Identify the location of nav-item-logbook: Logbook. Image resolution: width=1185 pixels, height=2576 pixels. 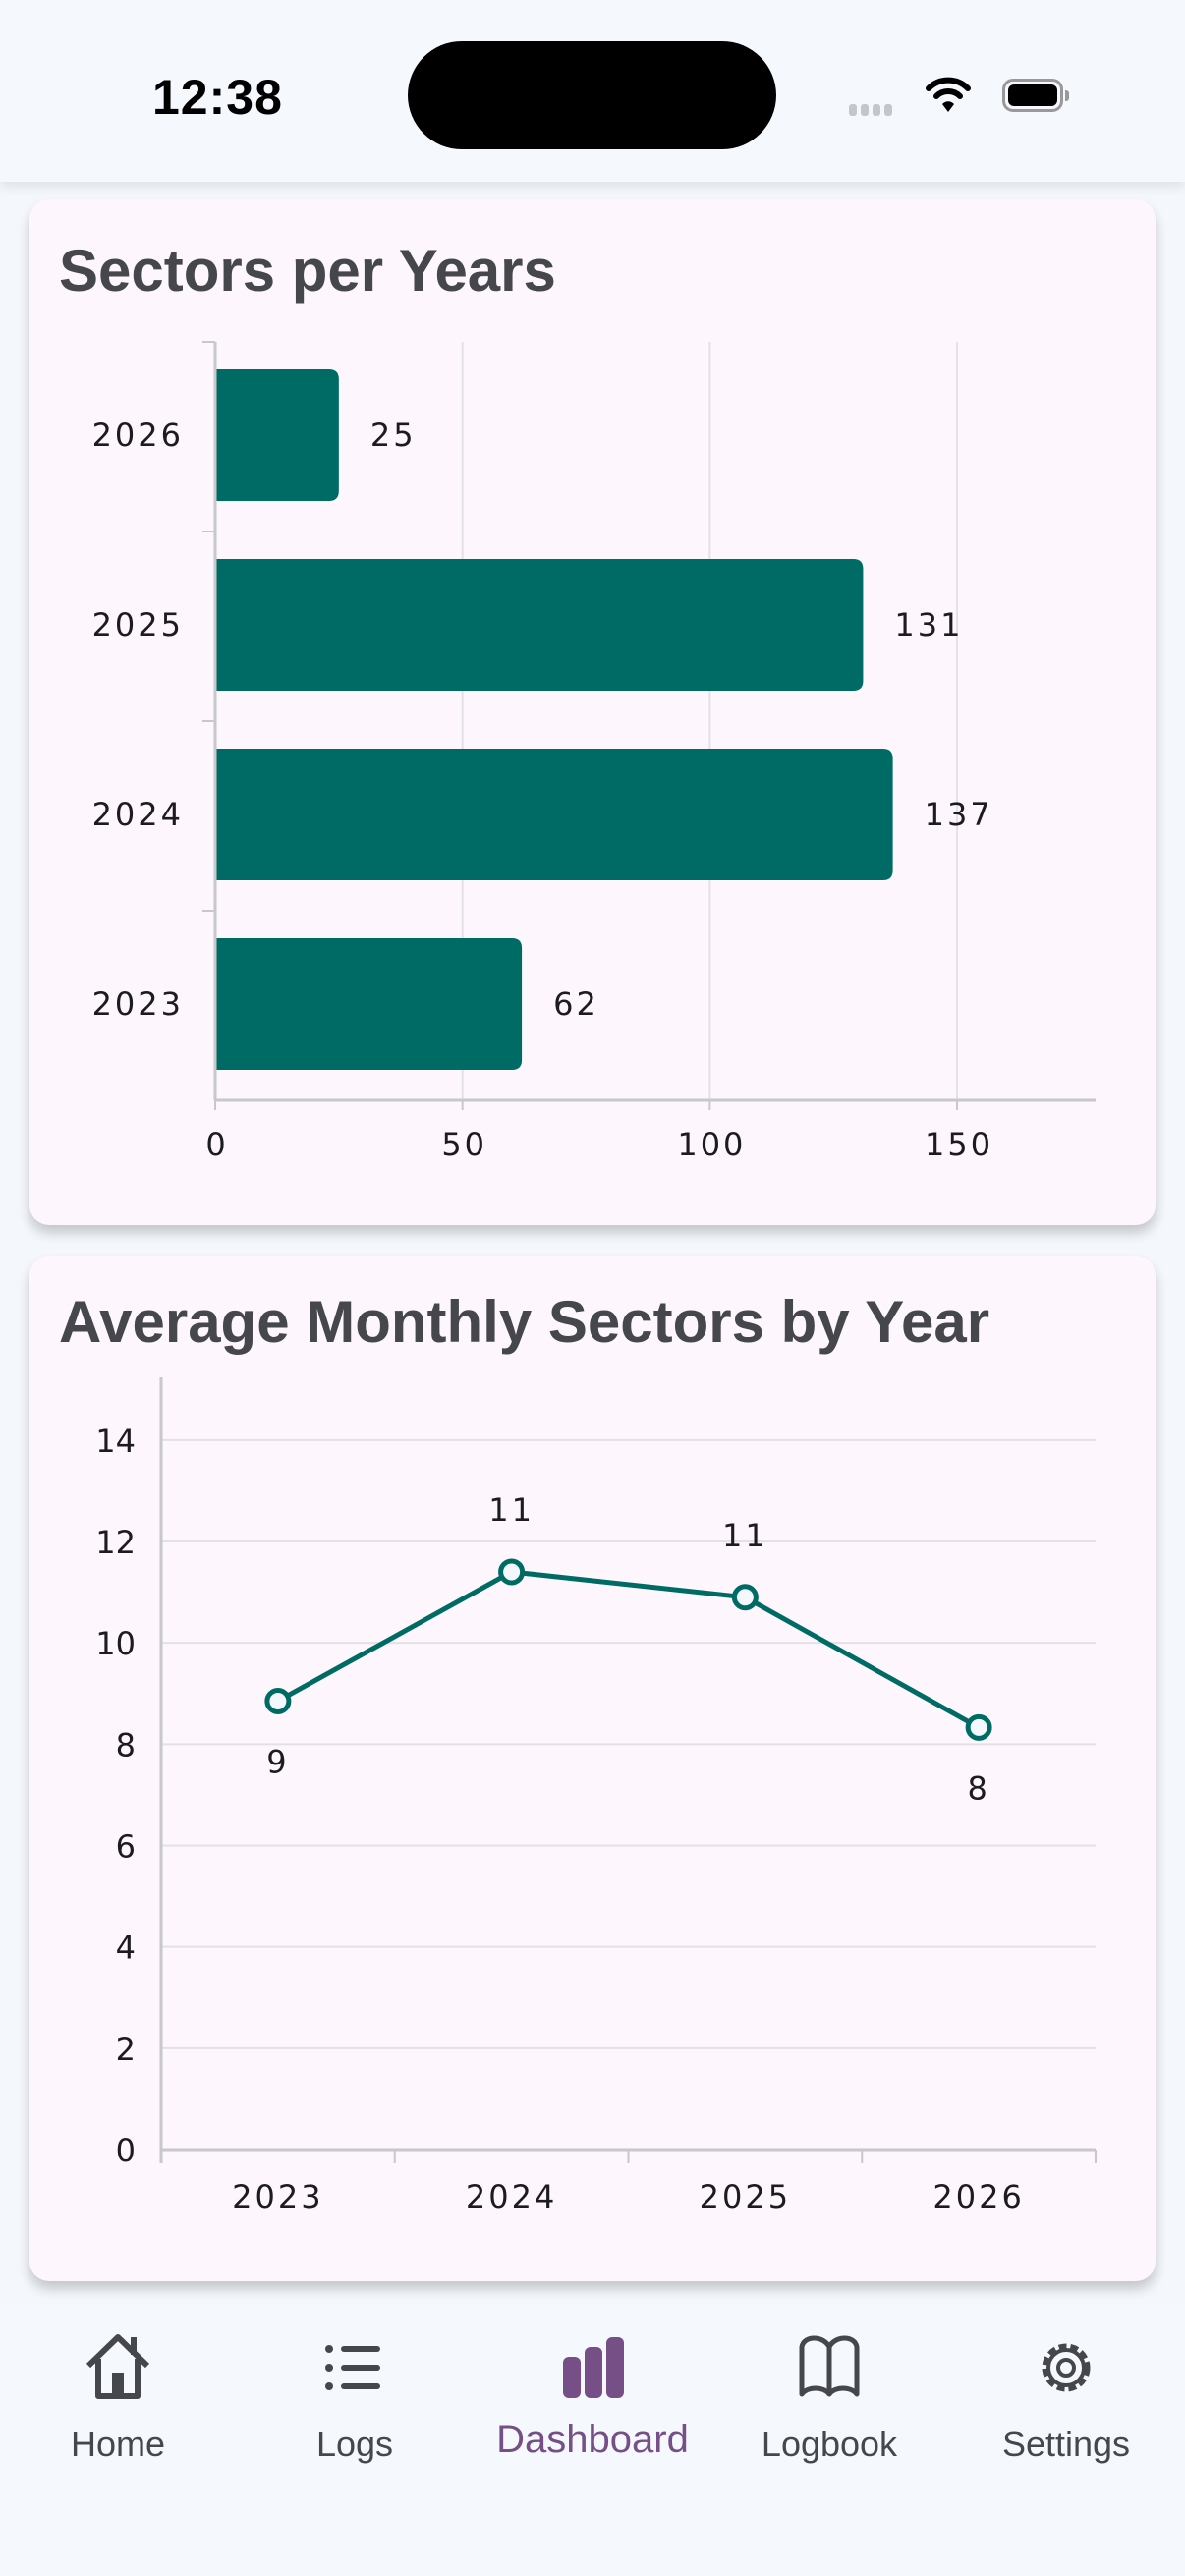
(829, 2399).